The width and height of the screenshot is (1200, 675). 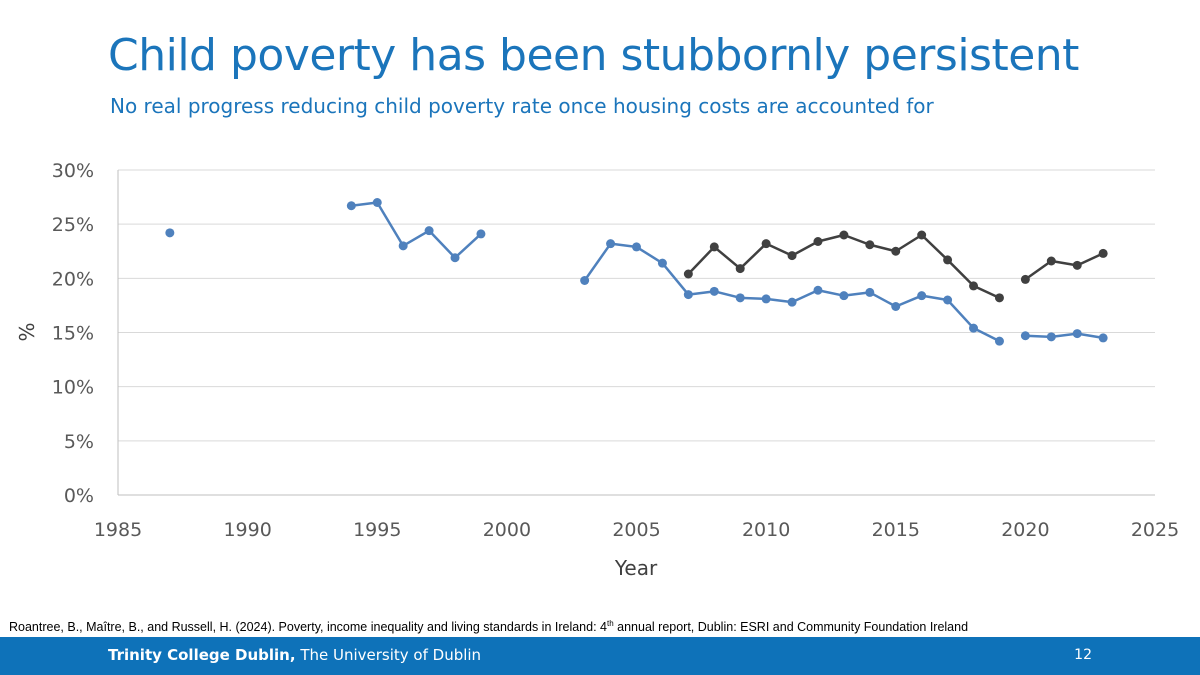 I want to click on y-tick-label: 0%, so click(x=79, y=496).